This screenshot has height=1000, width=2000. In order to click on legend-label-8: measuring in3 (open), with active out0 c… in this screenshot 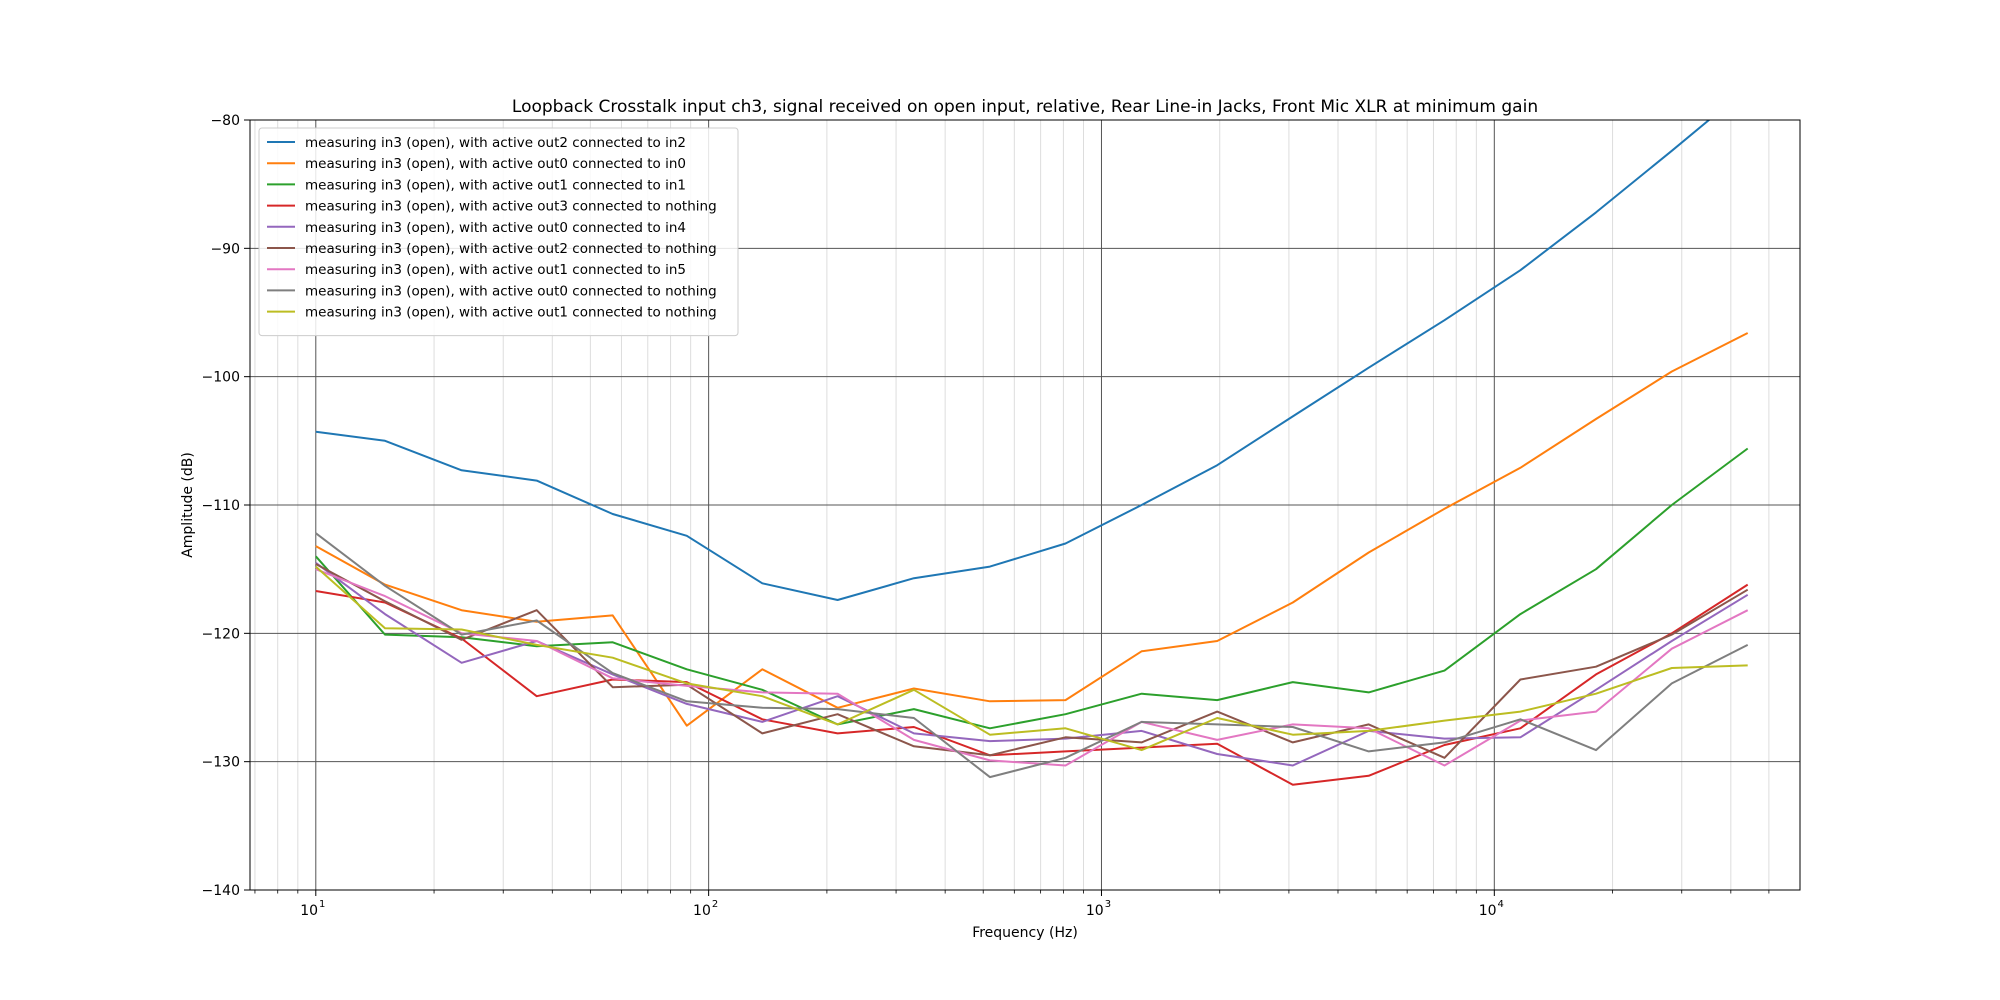, I will do `click(511, 291)`.